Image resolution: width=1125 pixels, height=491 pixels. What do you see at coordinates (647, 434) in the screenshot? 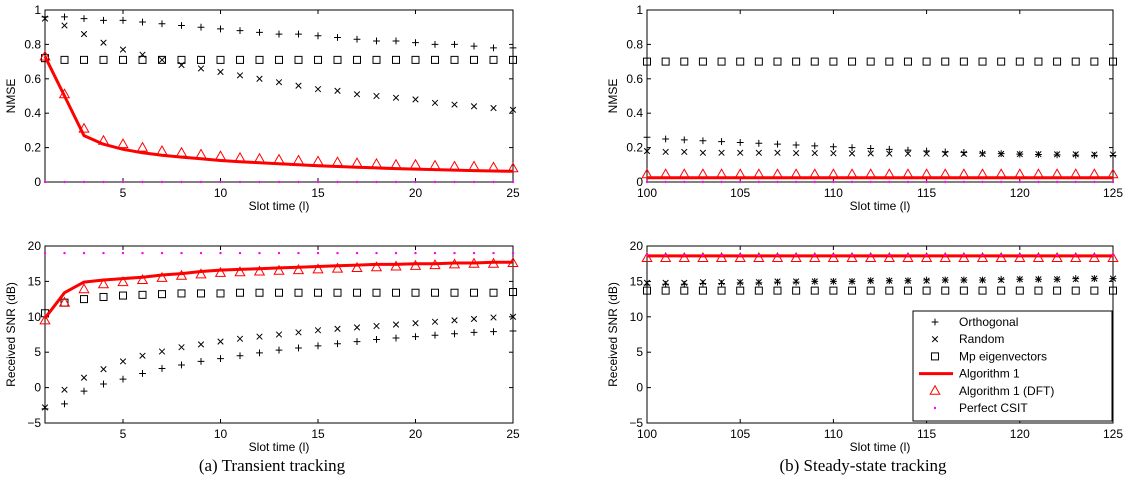
I see `x-tick-label: 100` at bounding box center [647, 434].